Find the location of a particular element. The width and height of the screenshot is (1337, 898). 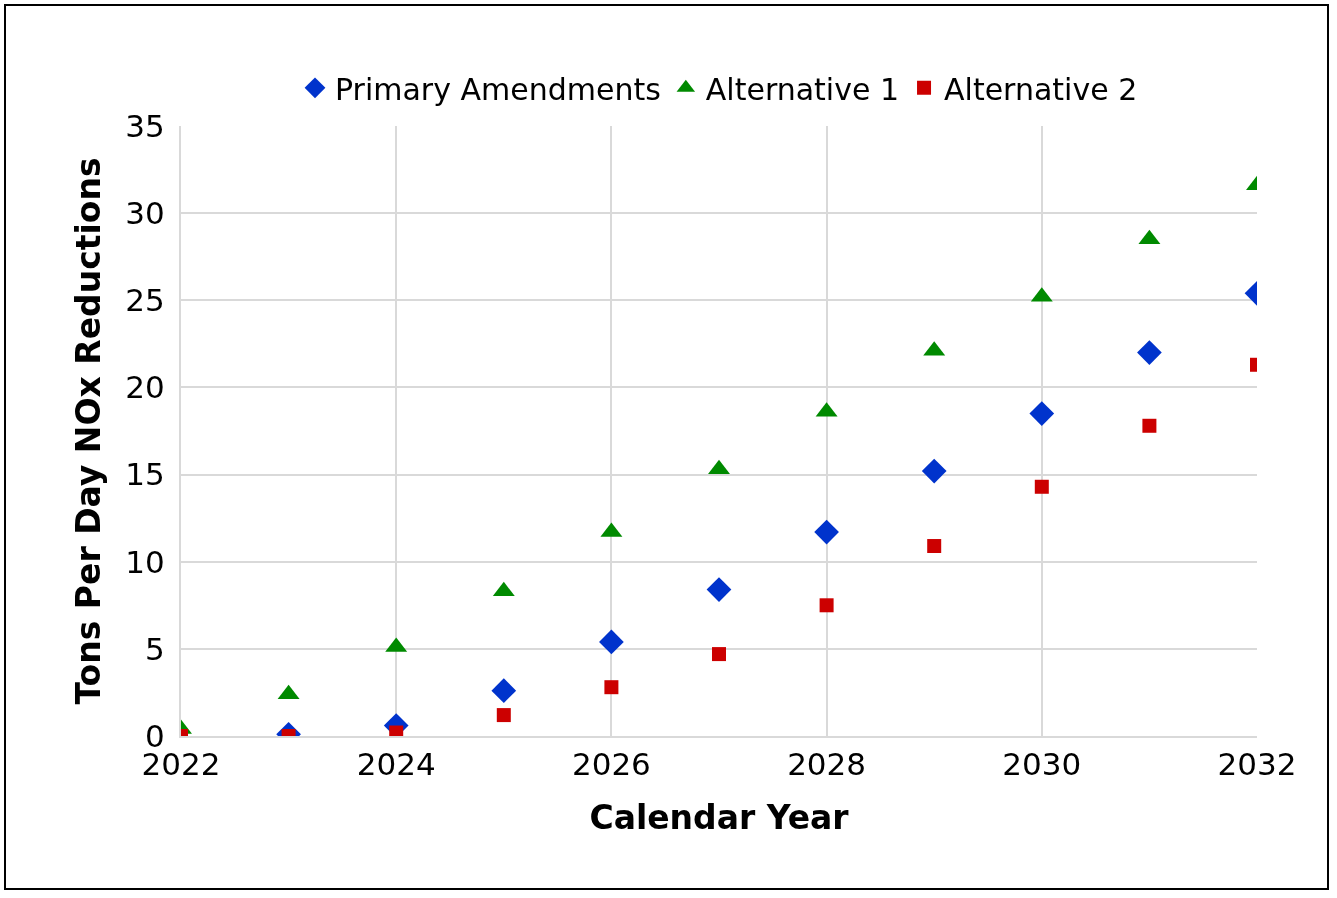

legend-label: Alternative 2 is located at coordinates (1041, 89).